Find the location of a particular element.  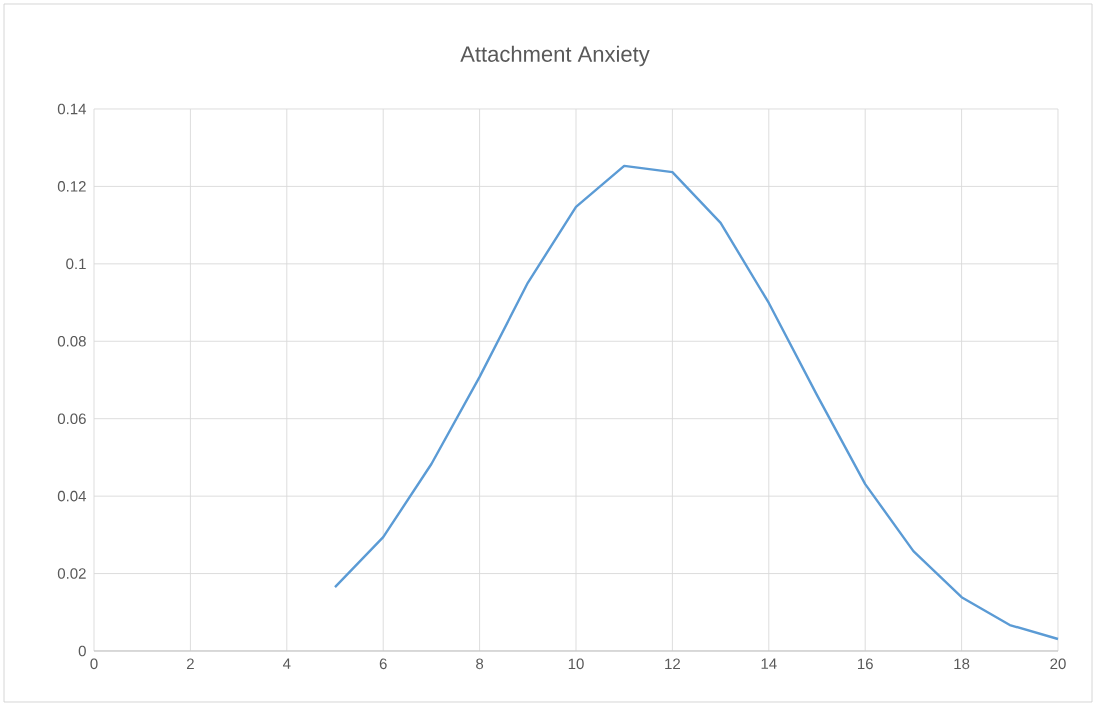

x-tick-label: 18 is located at coordinates (962, 664).